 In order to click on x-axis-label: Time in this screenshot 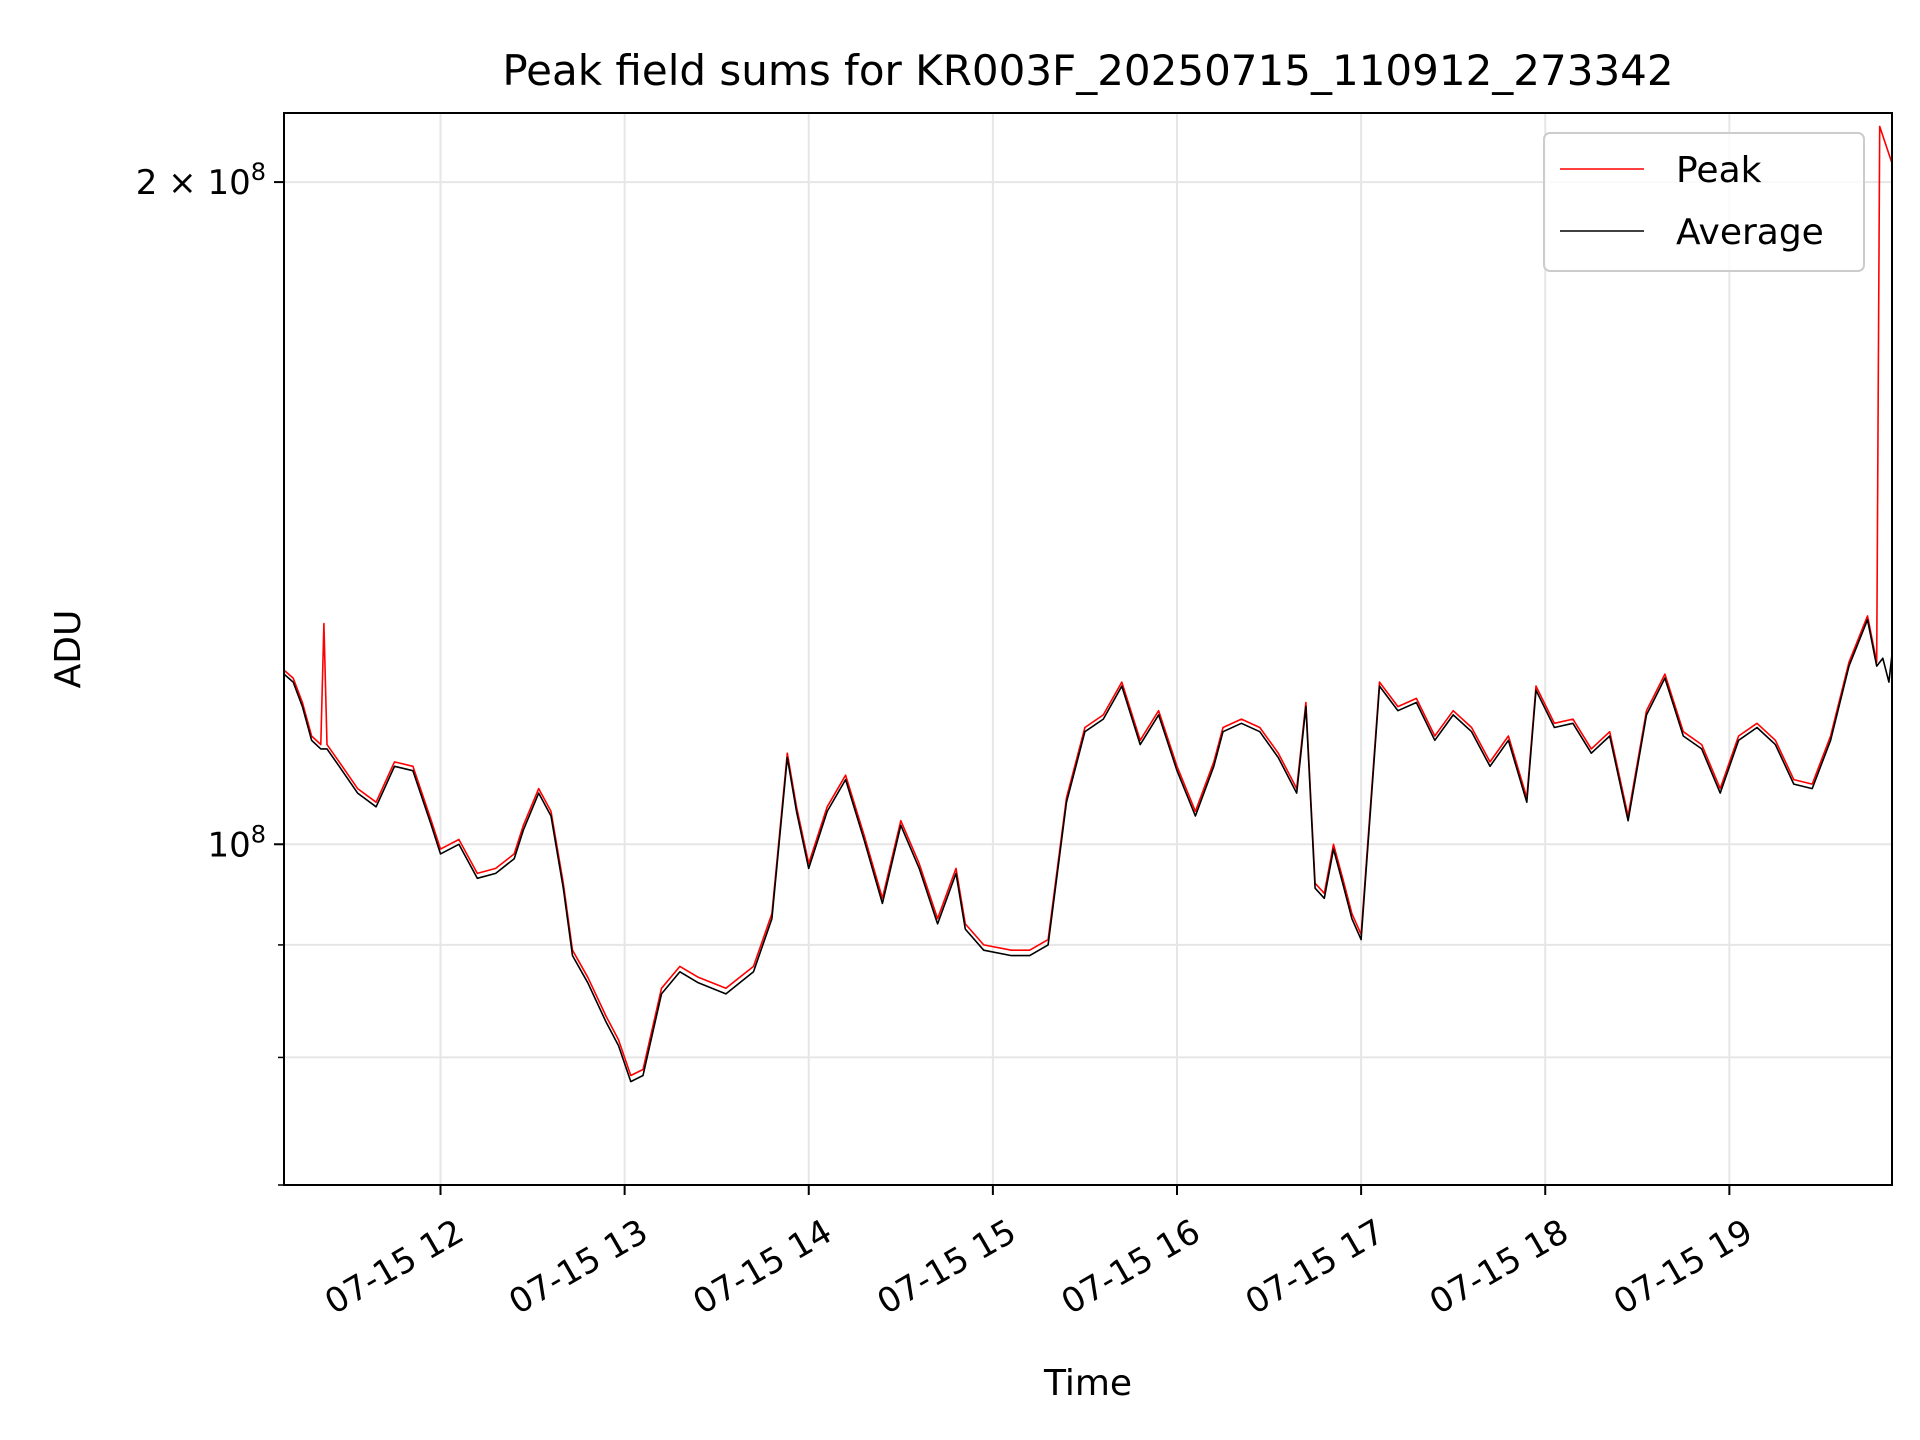, I will do `click(1087, 1383)`.